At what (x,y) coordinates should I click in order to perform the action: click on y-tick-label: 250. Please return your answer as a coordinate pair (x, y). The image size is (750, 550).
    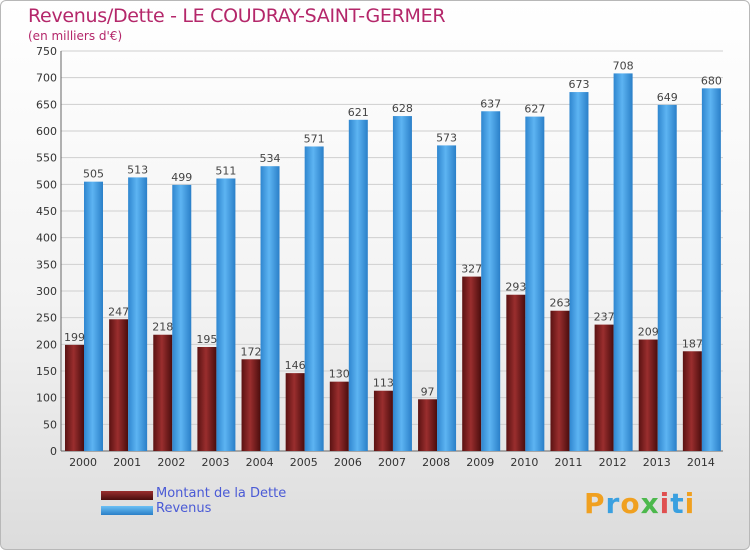
    Looking at the image, I should click on (46, 318).